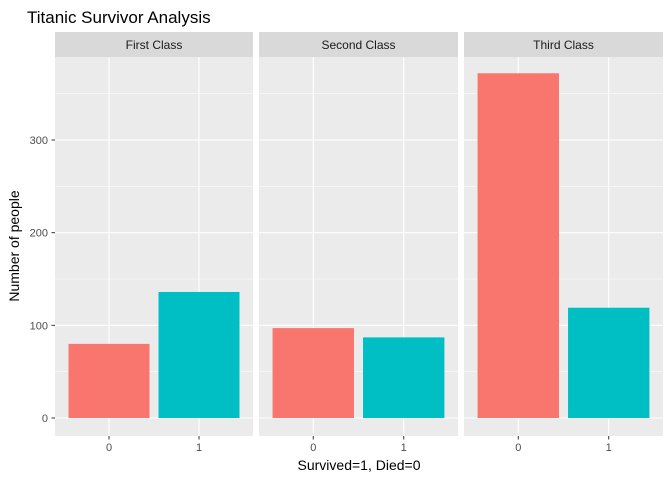  I want to click on facet-strip-label: Second Class, so click(358, 45).